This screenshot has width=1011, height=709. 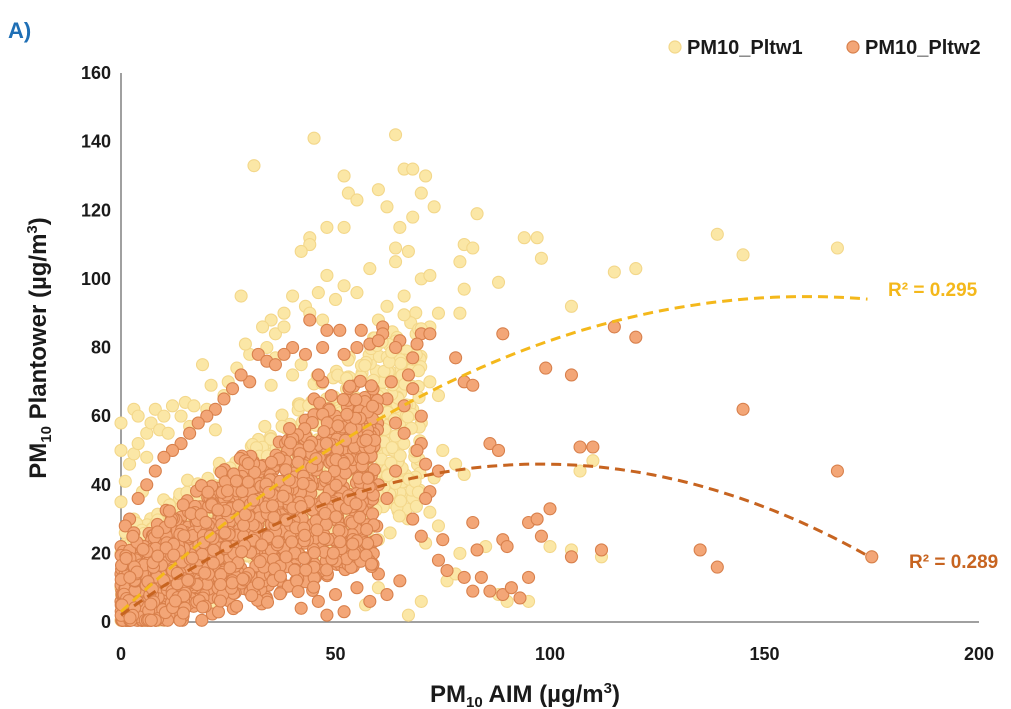 What do you see at coordinates (745, 48) in the screenshot?
I see `legend-label-pltw1: PM10_Pltw1` at bounding box center [745, 48].